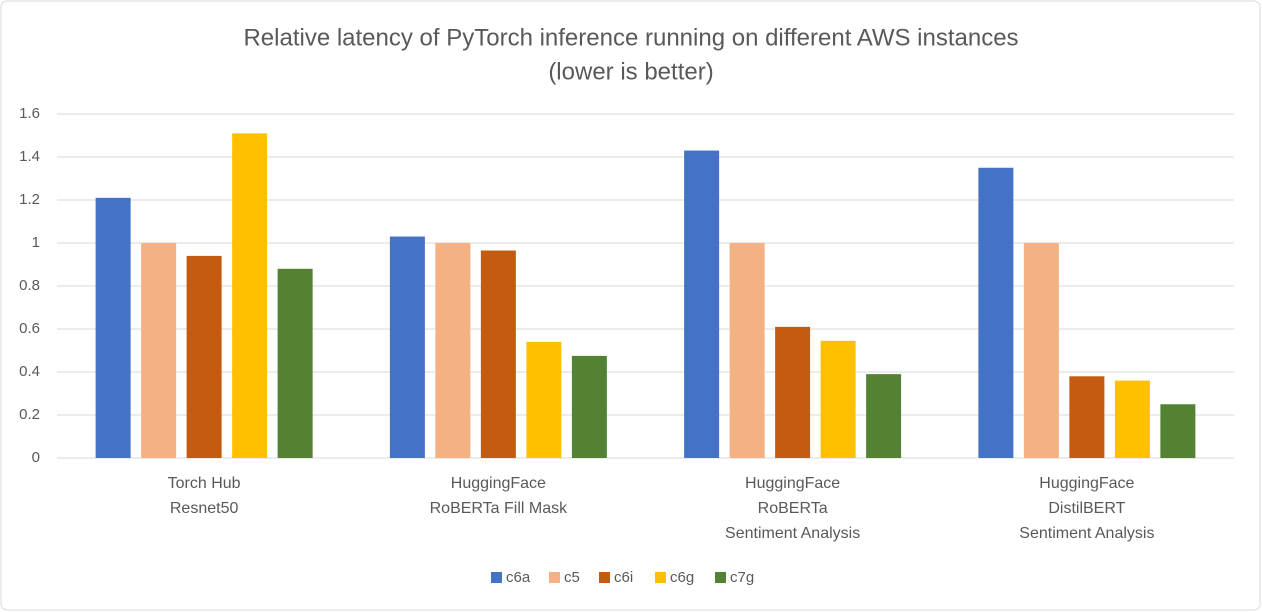 The width and height of the screenshot is (1262, 612). I want to click on chart-subtitle: (lower is better), so click(630, 71).